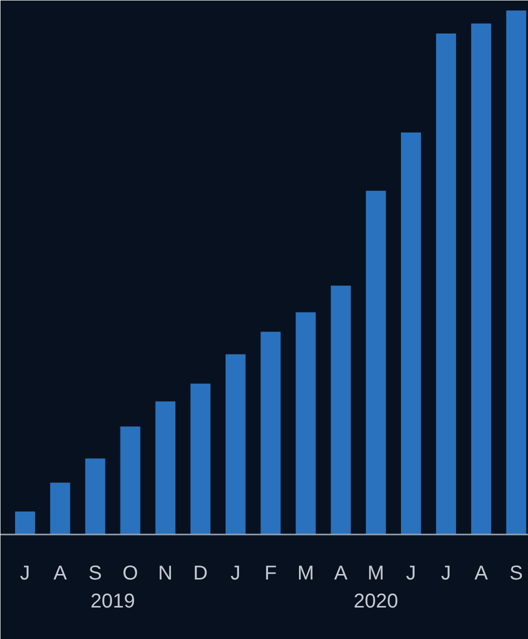  I want to click on x-tick-label: O, so click(130, 573).